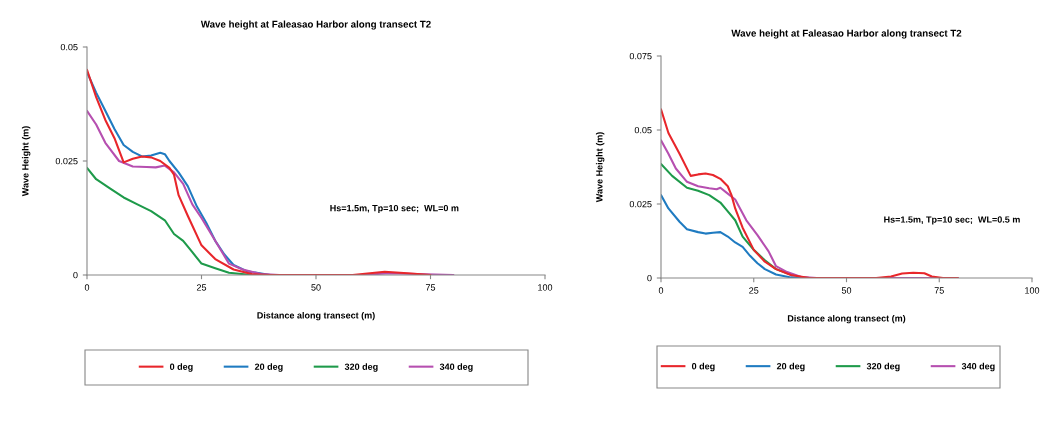  What do you see at coordinates (640, 56) in the screenshot?
I see `y-tick-label: 0.075` at bounding box center [640, 56].